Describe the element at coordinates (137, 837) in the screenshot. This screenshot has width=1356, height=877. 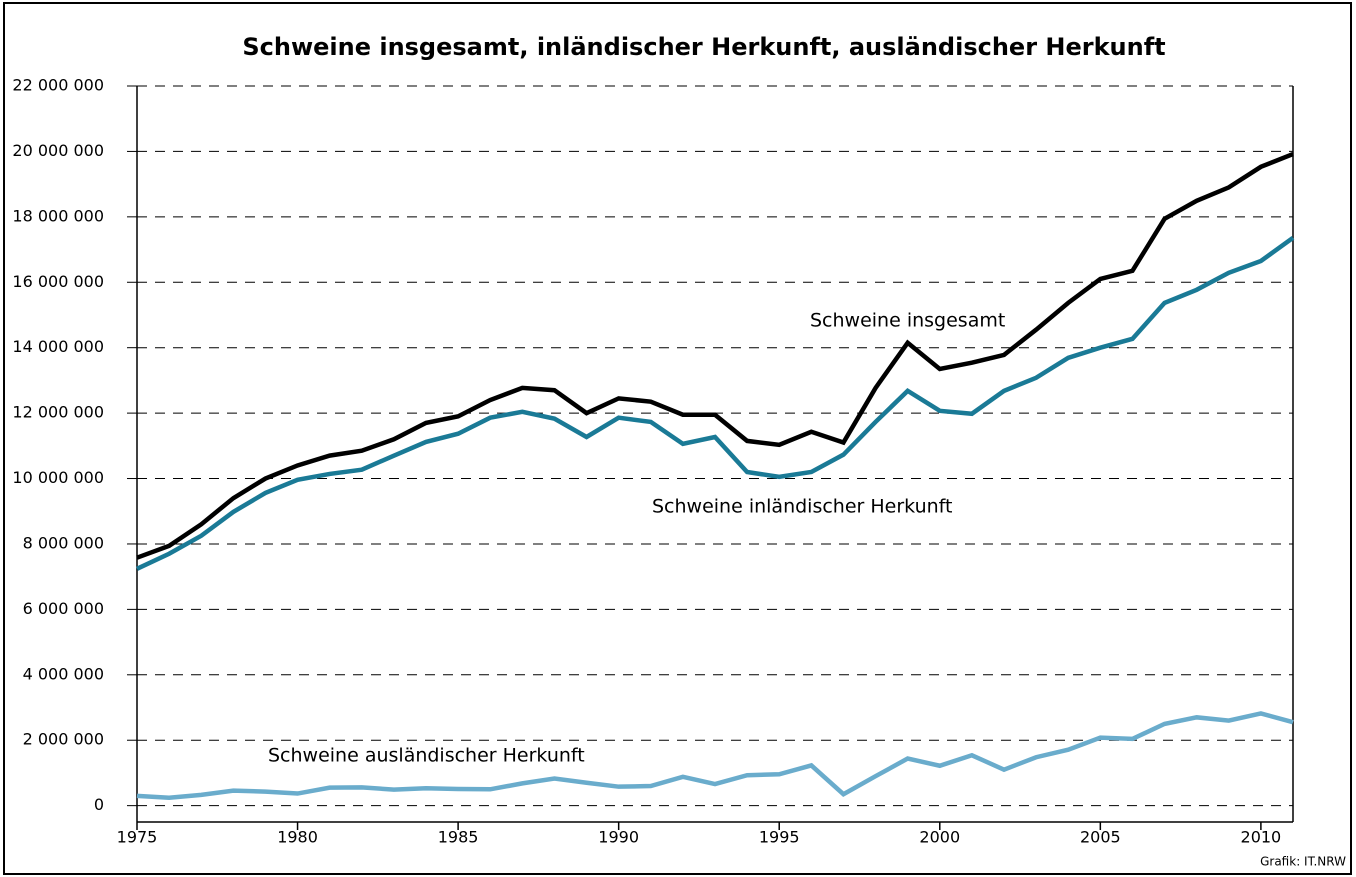
I see `x-tick-label: 1975` at that location.